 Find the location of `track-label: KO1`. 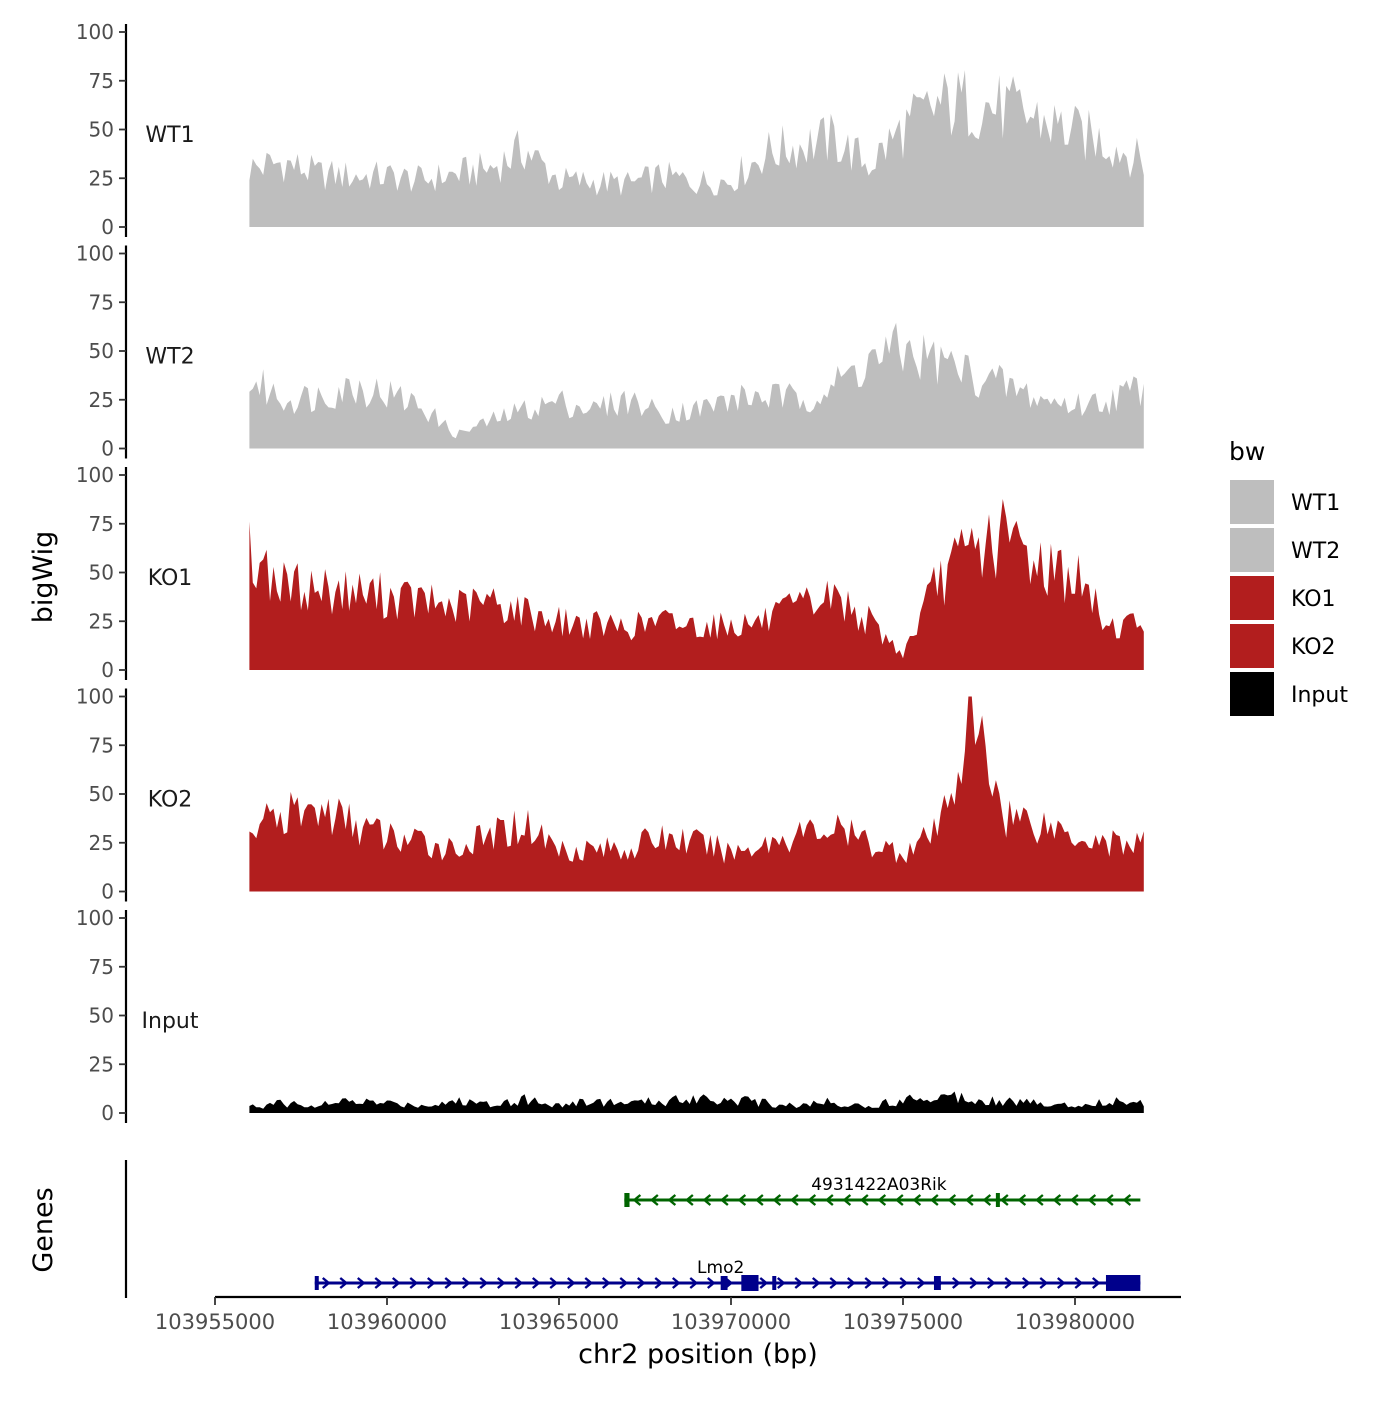

track-label: KO1 is located at coordinates (170, 578).